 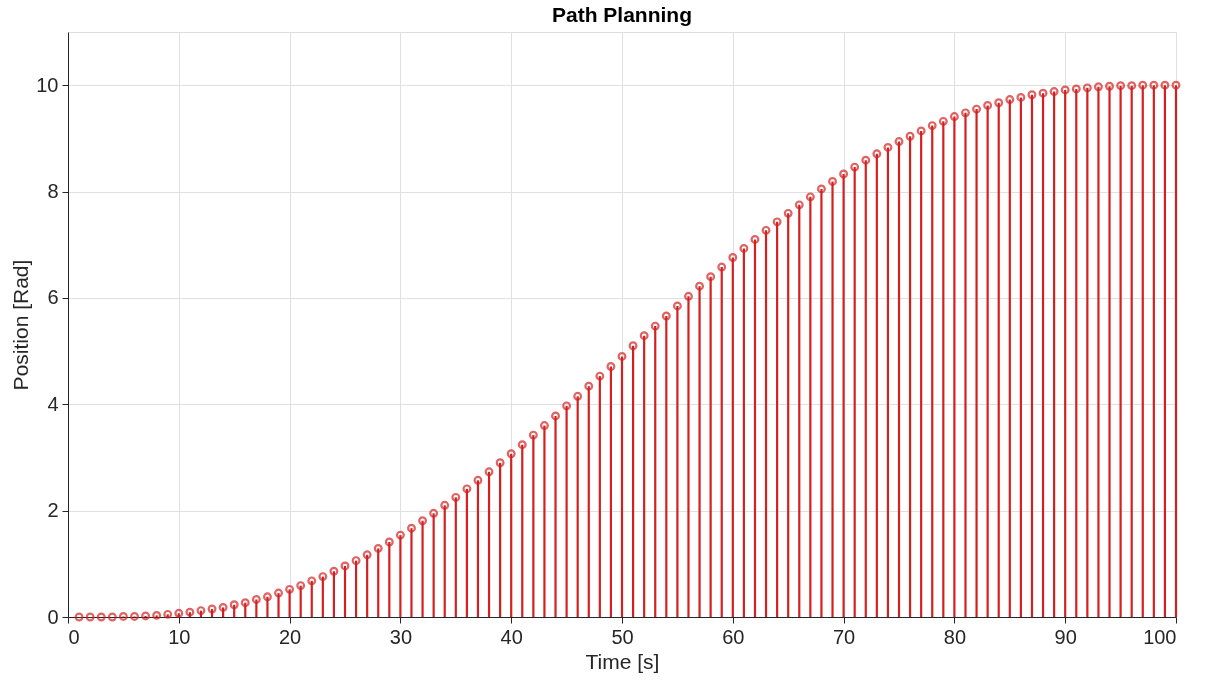 I want to click on x-tick-label: 80, so click(x=955, y=636).